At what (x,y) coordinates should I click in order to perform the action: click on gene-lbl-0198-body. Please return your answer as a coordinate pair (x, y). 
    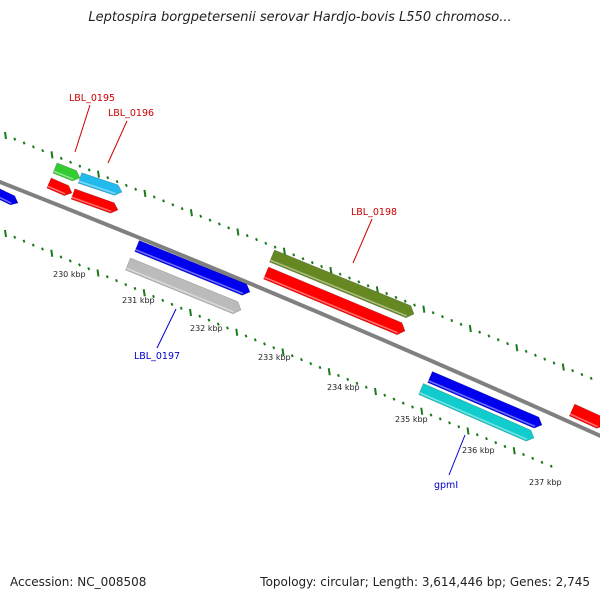
    Looking at the image, I should click on (342, 284).